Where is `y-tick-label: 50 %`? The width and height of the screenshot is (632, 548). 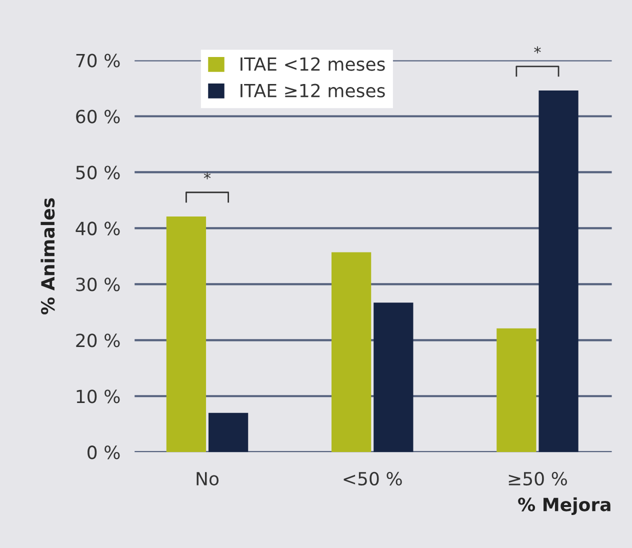
y-tick-label: 50 % is located at coordinates (98, 173).